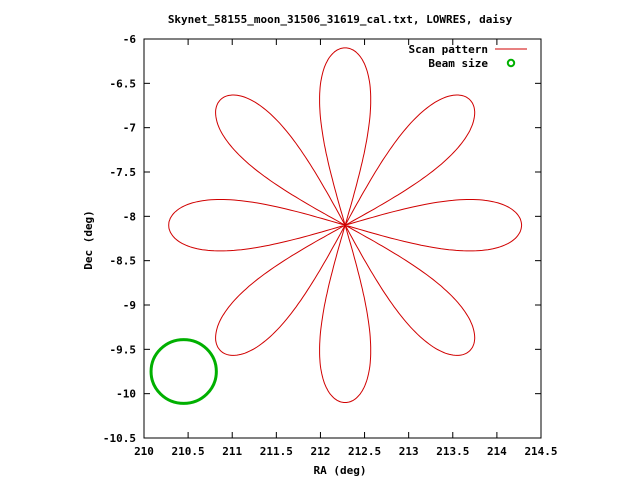 This screenshot has height=480, width=640. I want to click on y-axis-label: Dec (deg), so click(88, 240).